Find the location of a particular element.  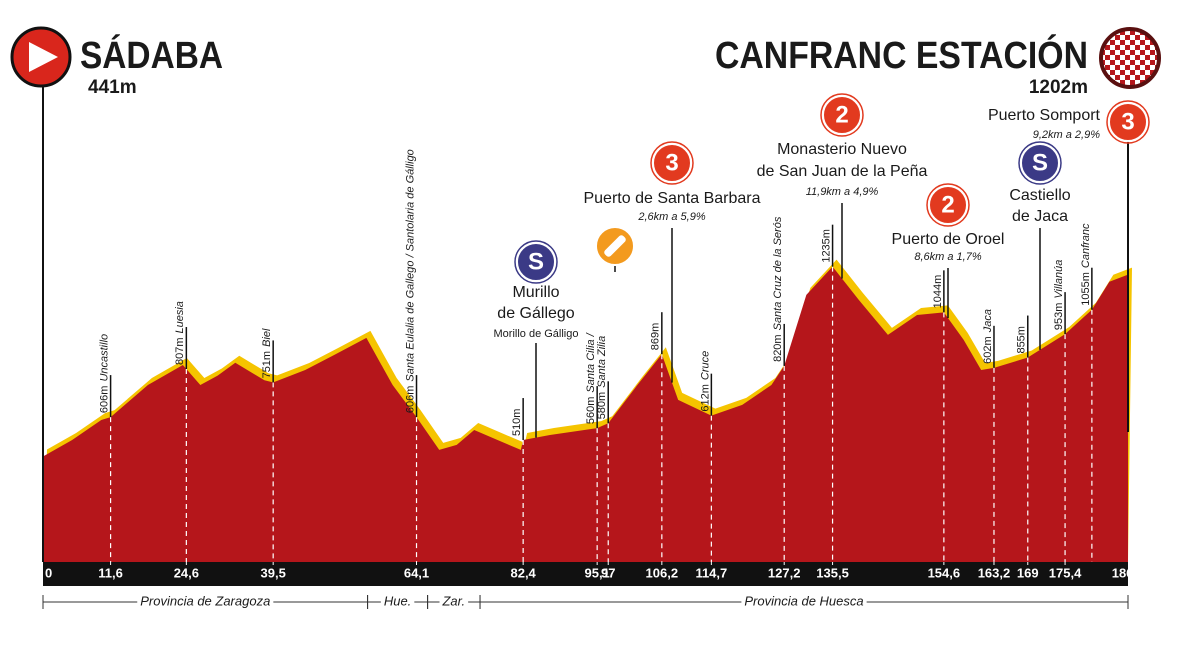

climb-note: Morillo de Gálligo is located at coordinates (536, 334).